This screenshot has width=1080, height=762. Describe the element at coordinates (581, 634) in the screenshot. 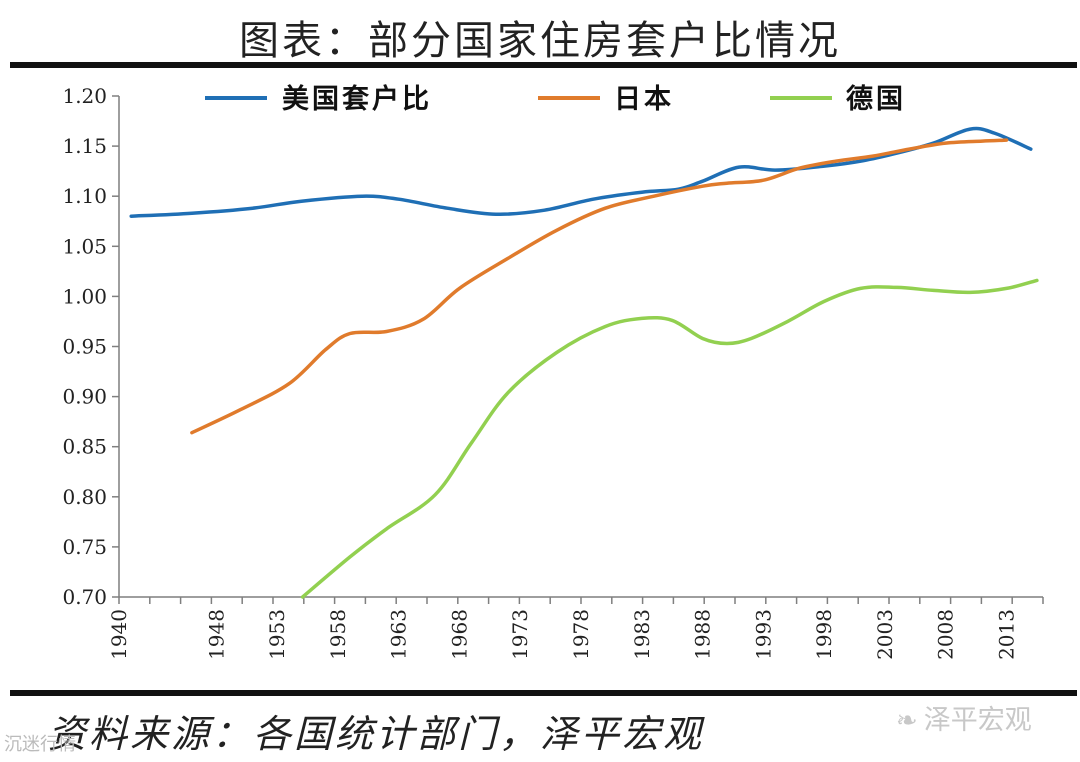

I see `x-tick-label: 1978` at that location.